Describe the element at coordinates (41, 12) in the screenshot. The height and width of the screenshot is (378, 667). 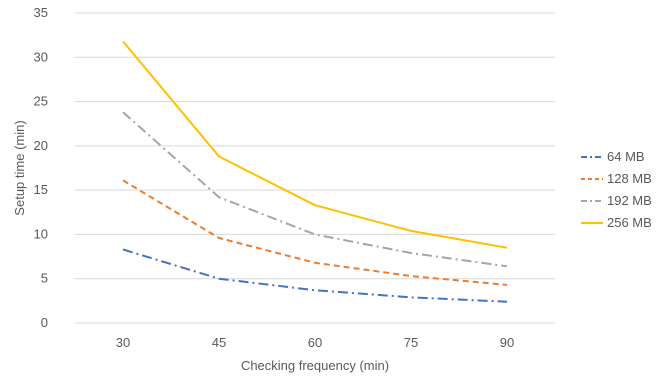
I see `y-tick-label: 35` at that location.